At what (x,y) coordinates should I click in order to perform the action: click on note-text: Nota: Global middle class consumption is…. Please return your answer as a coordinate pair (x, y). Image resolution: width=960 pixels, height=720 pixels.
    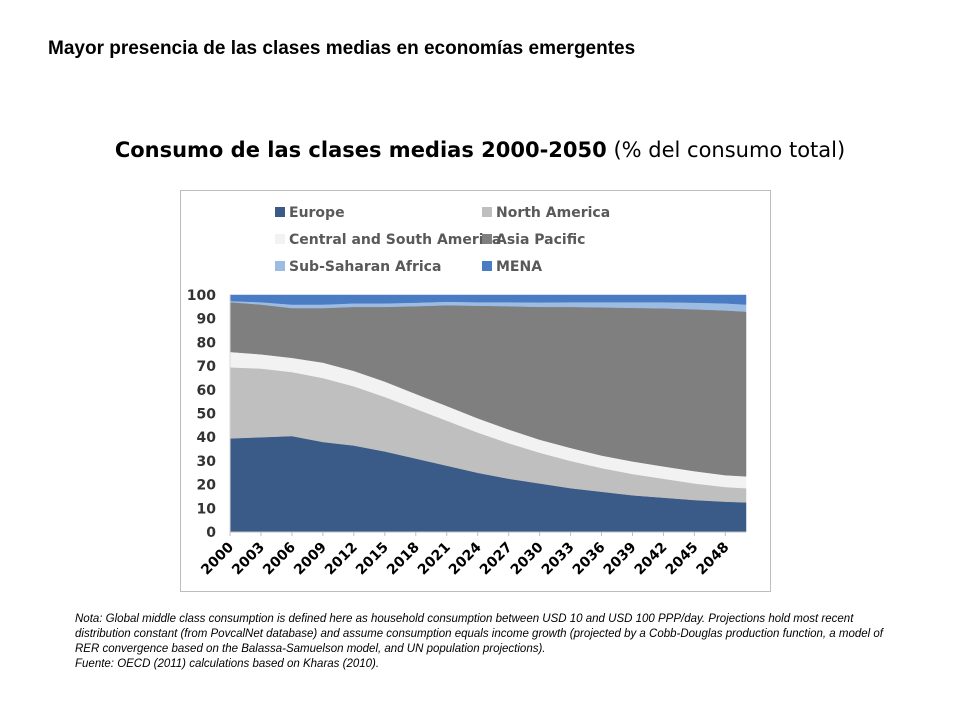
    Looking at the image, I should click on (479, 634).